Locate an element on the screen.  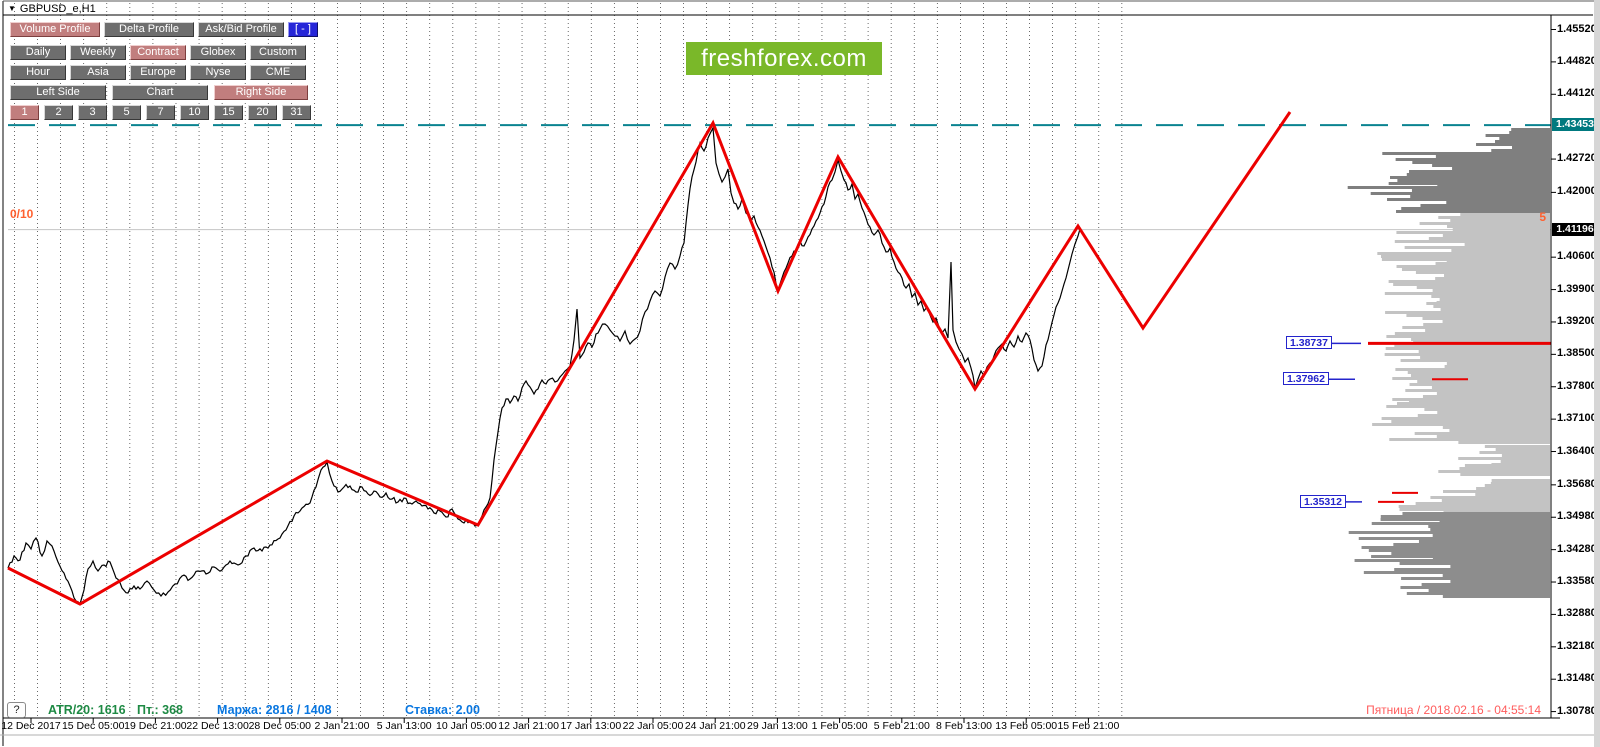
price-axis-label: 1.37100 is located at coordinates (1577, 418).